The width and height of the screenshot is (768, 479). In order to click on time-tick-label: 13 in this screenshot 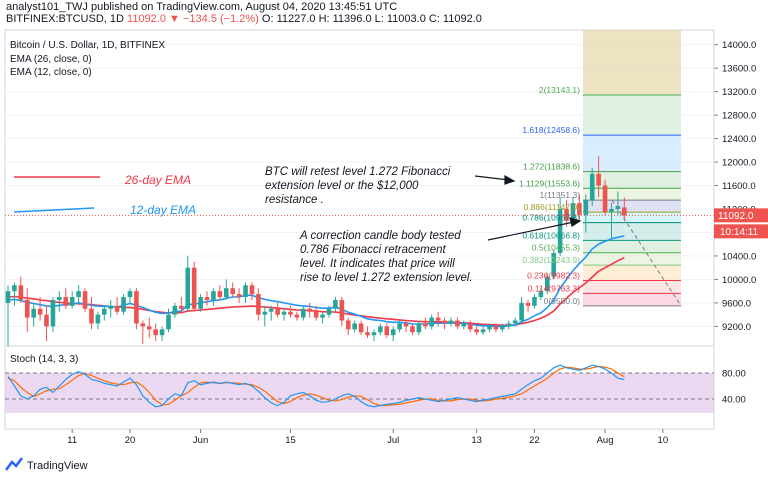, I will do `click(476, 440)`.